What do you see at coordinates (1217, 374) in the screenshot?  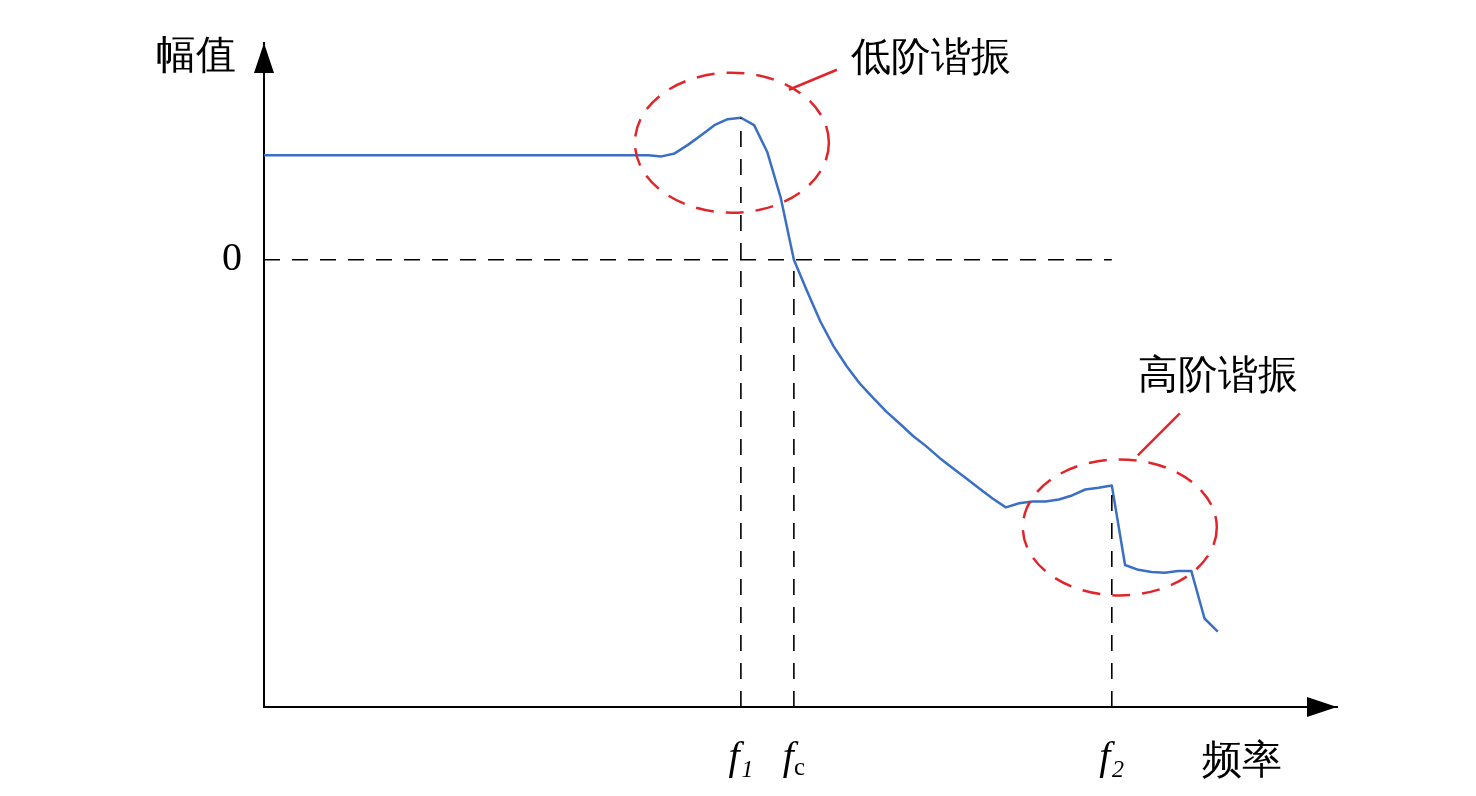 I see `annotation: 高阶谐振` at bounding box center [1217, 374].